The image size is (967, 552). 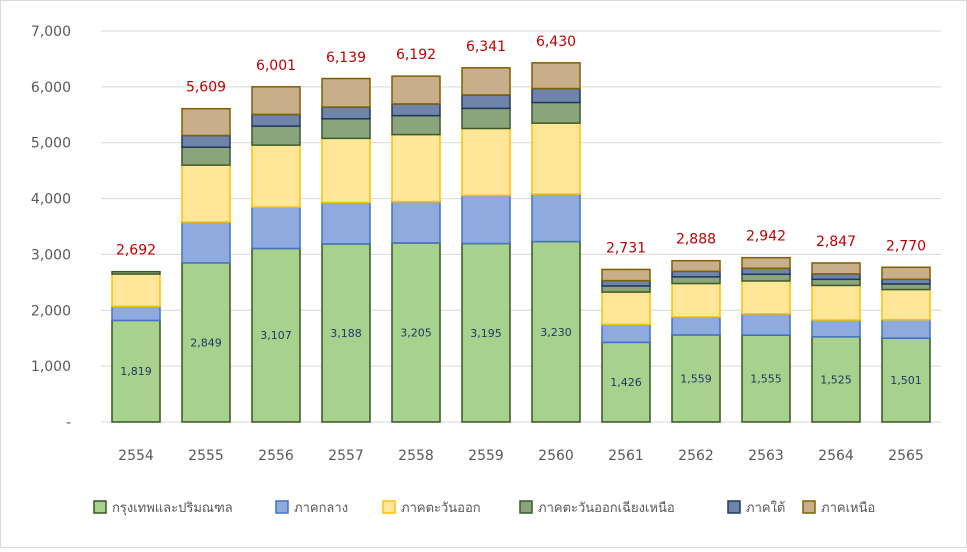 I want to click on x-tick-label: 2555, so click(x=206, y=456).